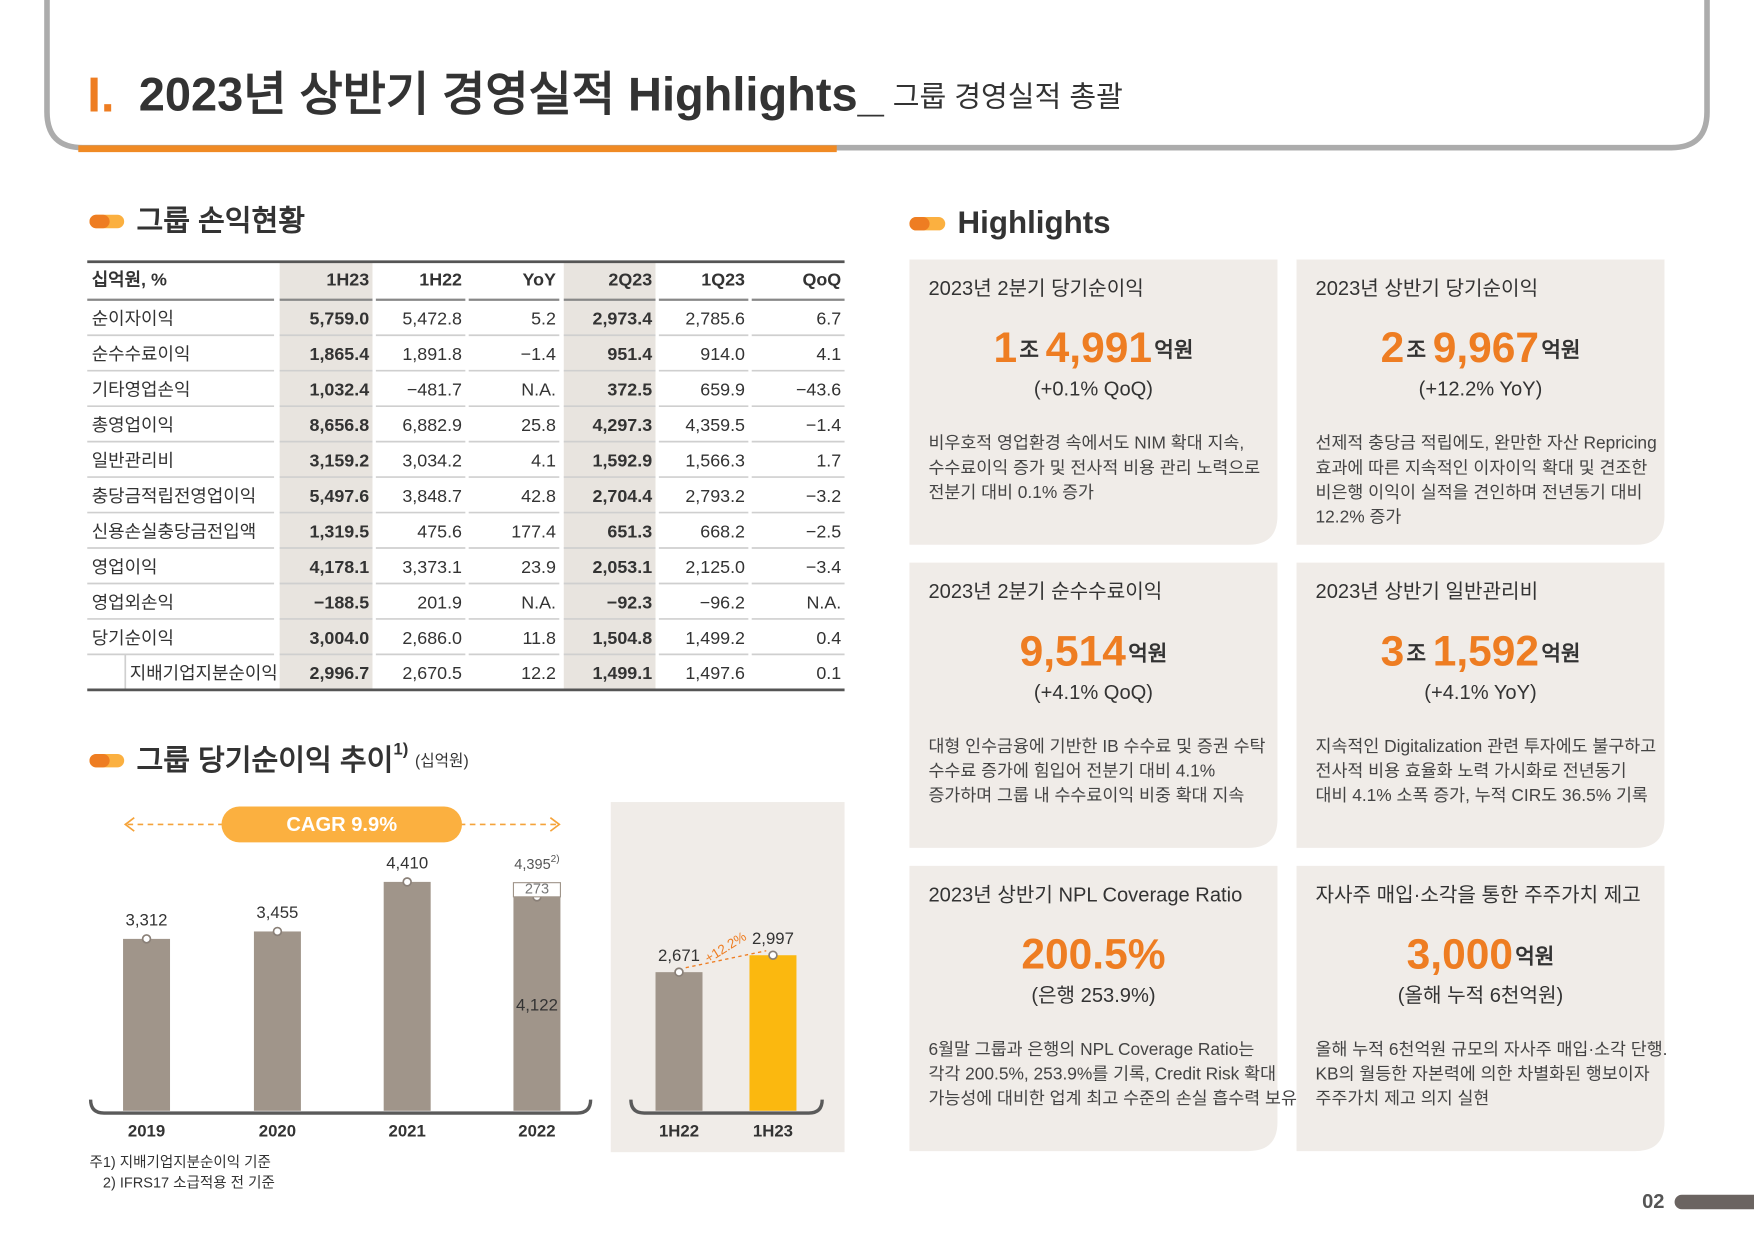  What do you see at coordinates (821, 279) in the screenshot?
I see `column-header: QoQ` at bounding box center [821, 279].